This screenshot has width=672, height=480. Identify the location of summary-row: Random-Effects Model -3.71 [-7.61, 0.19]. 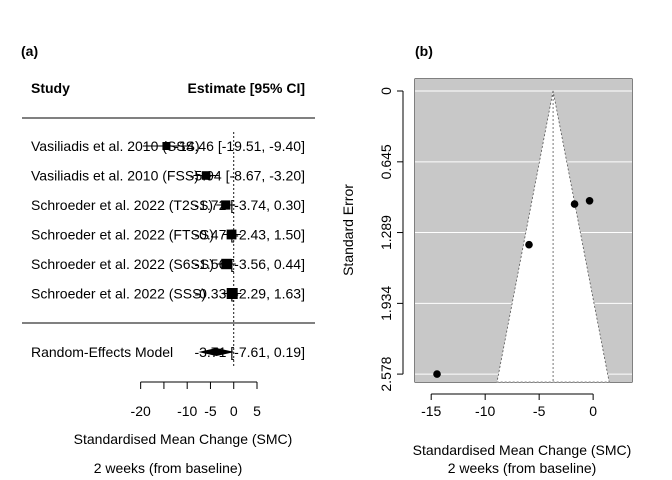
(168, 352).